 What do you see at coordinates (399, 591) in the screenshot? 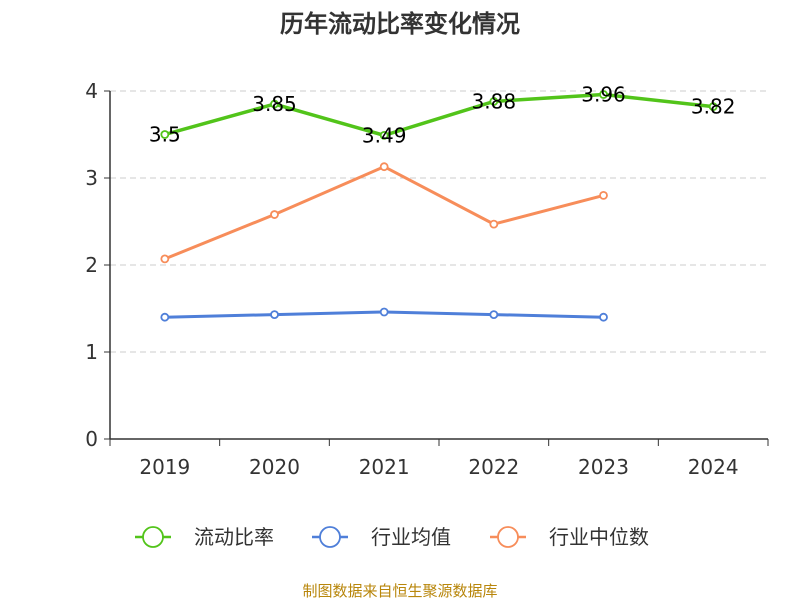
I see `source-note: 制图数据来自恒生聚源数据库` at bounding box center [399, 591].